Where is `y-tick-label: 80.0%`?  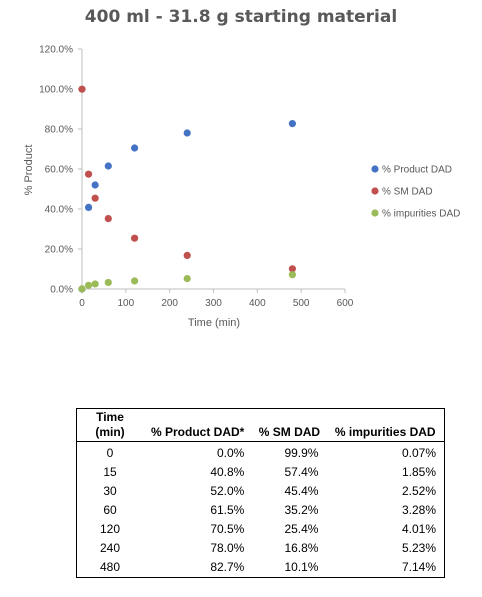
y-tick-label: 80.0% is located at coordinates (59, 130).